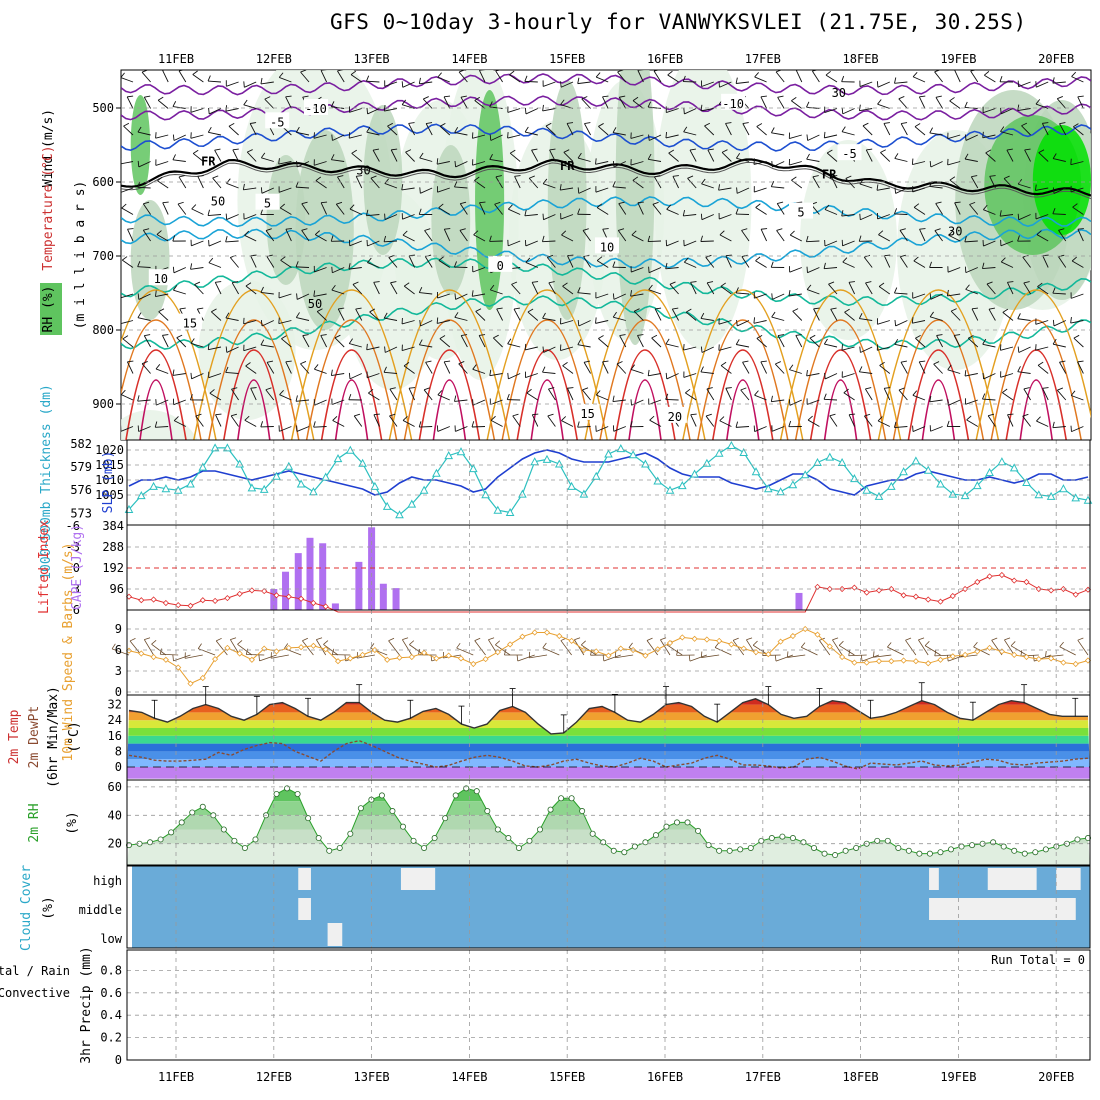 Image resolution: width=1100 pixels, height=1100 pixels. I want to click on li-tick-label: 3, so click(76, 589).